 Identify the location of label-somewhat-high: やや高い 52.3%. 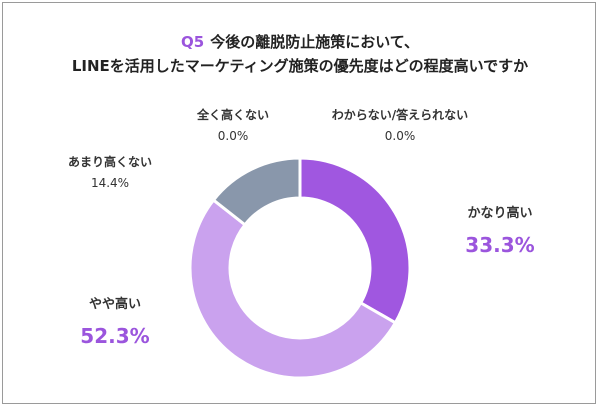
(115, 322).